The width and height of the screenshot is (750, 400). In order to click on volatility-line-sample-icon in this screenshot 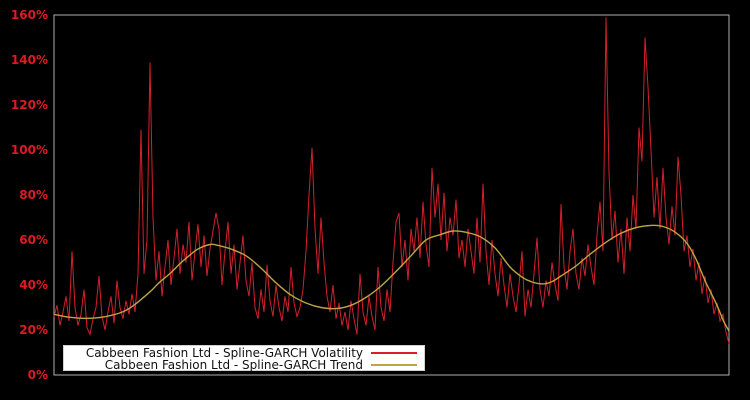, I will do `click(394, 353)`.